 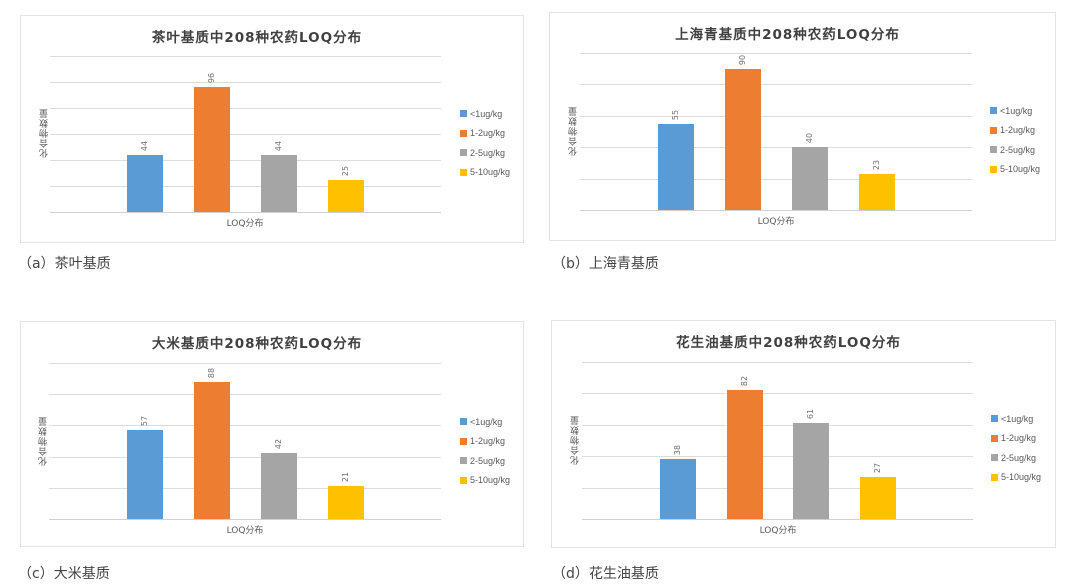 I want to click on chart-title: 上海青基质中208种农药LOQ分布, so click(x=787, y=35).